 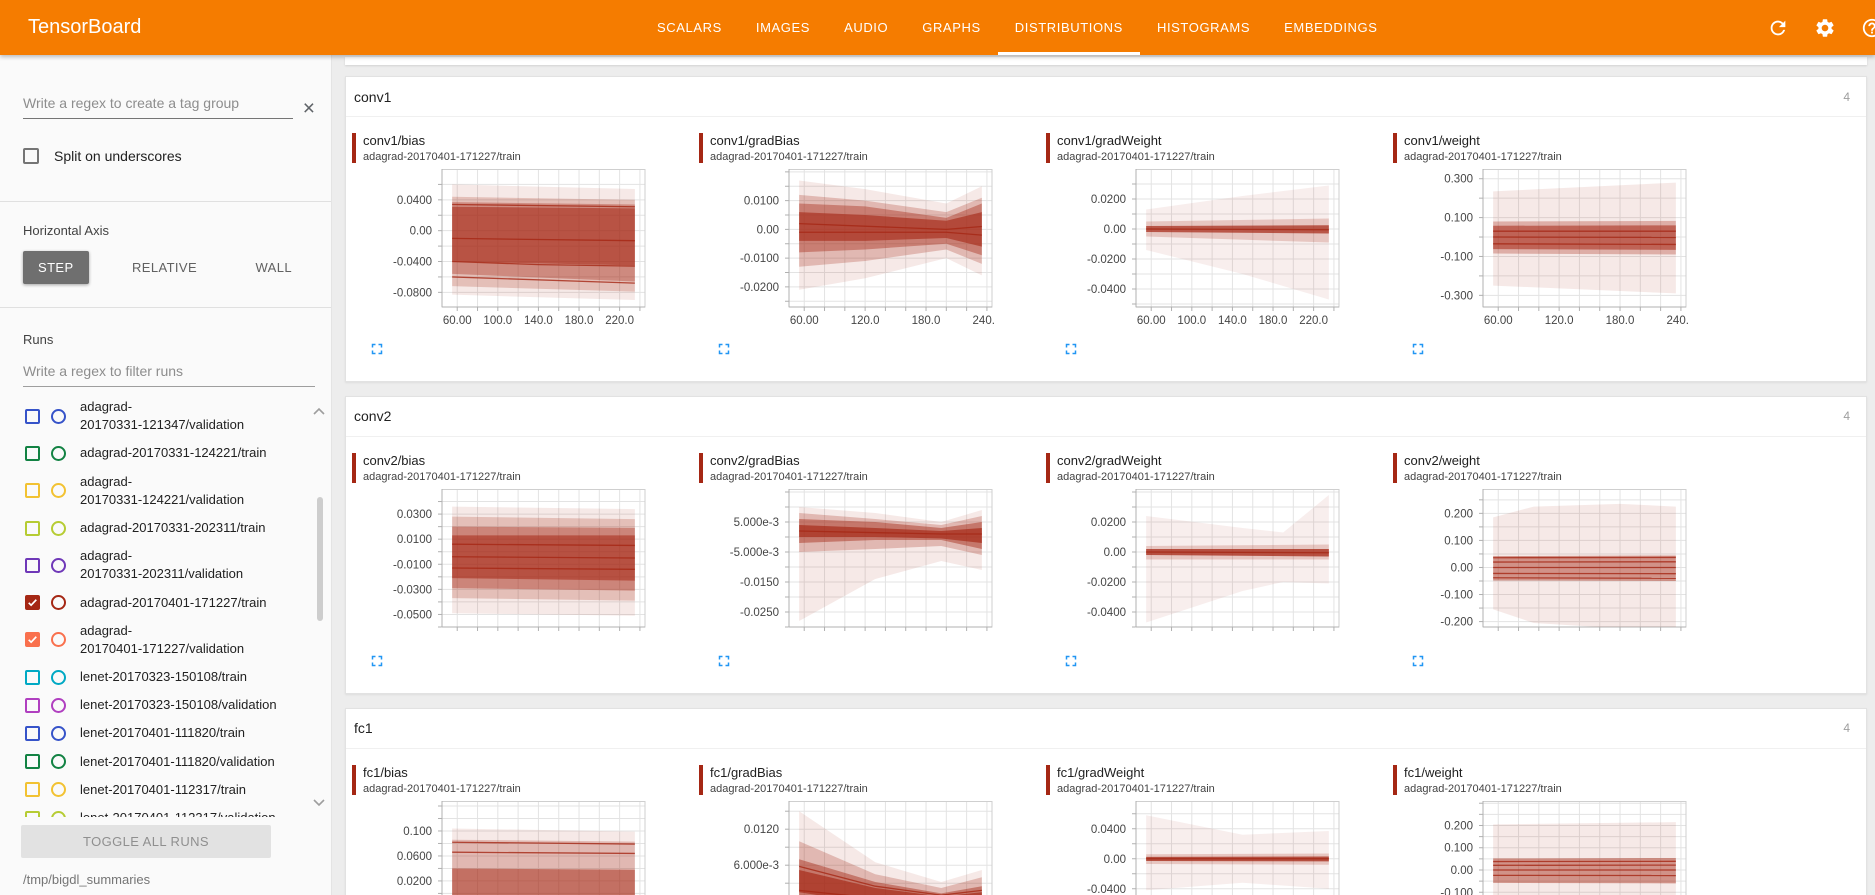 What do you see at coordinates (804, 321) in the screenshot?
I see `svg-text: 60.00` at bounding box center [804, 321].